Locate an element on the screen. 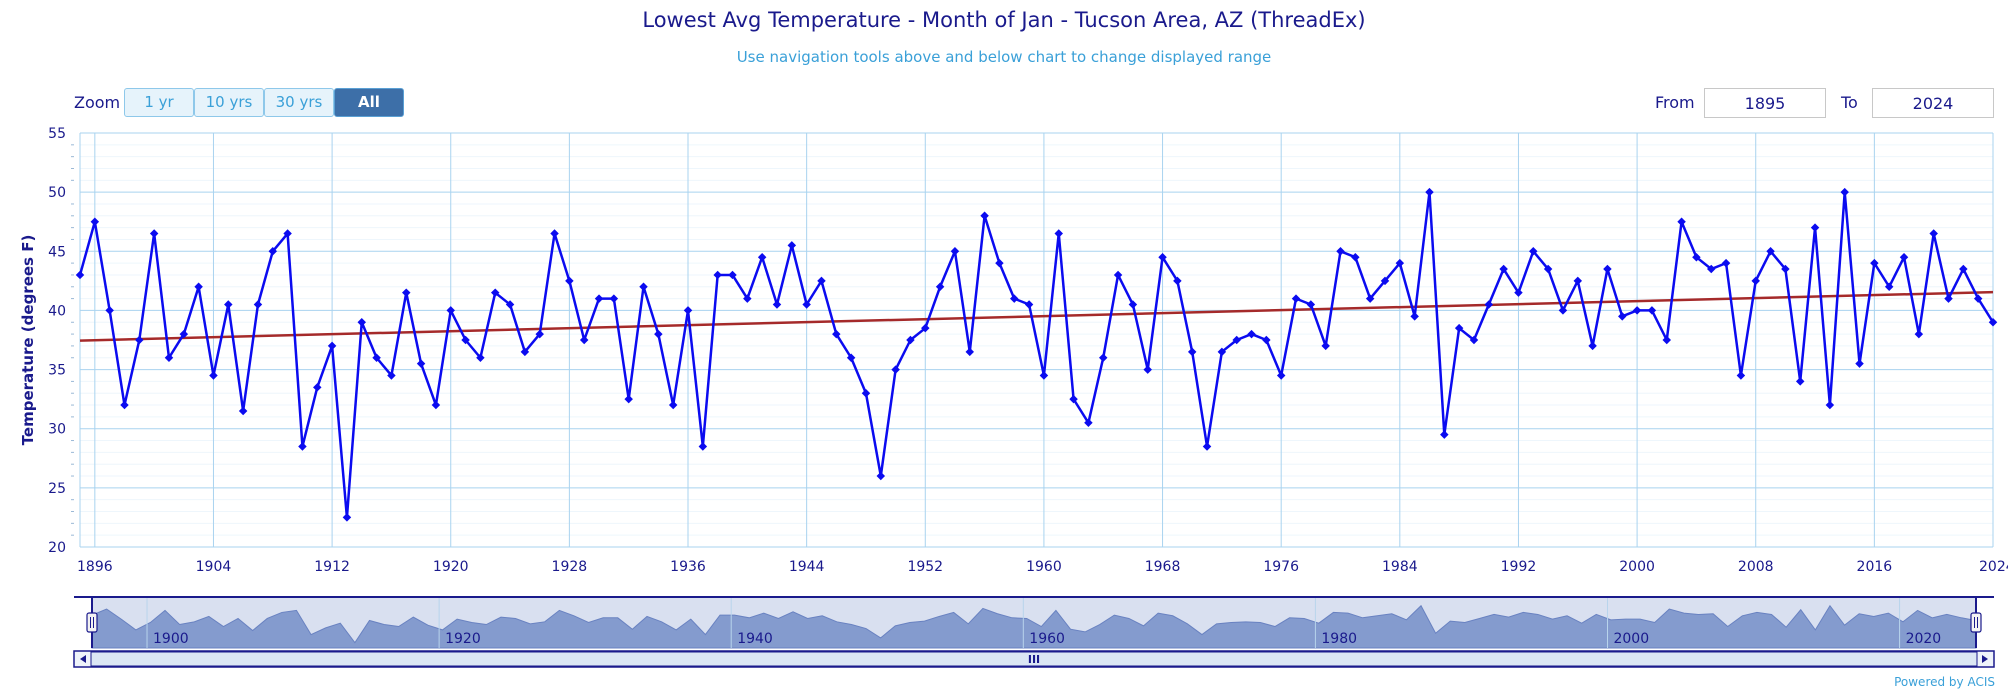  zoom-10yrs-button: 10 yrs is located at coordinates (229, 102).